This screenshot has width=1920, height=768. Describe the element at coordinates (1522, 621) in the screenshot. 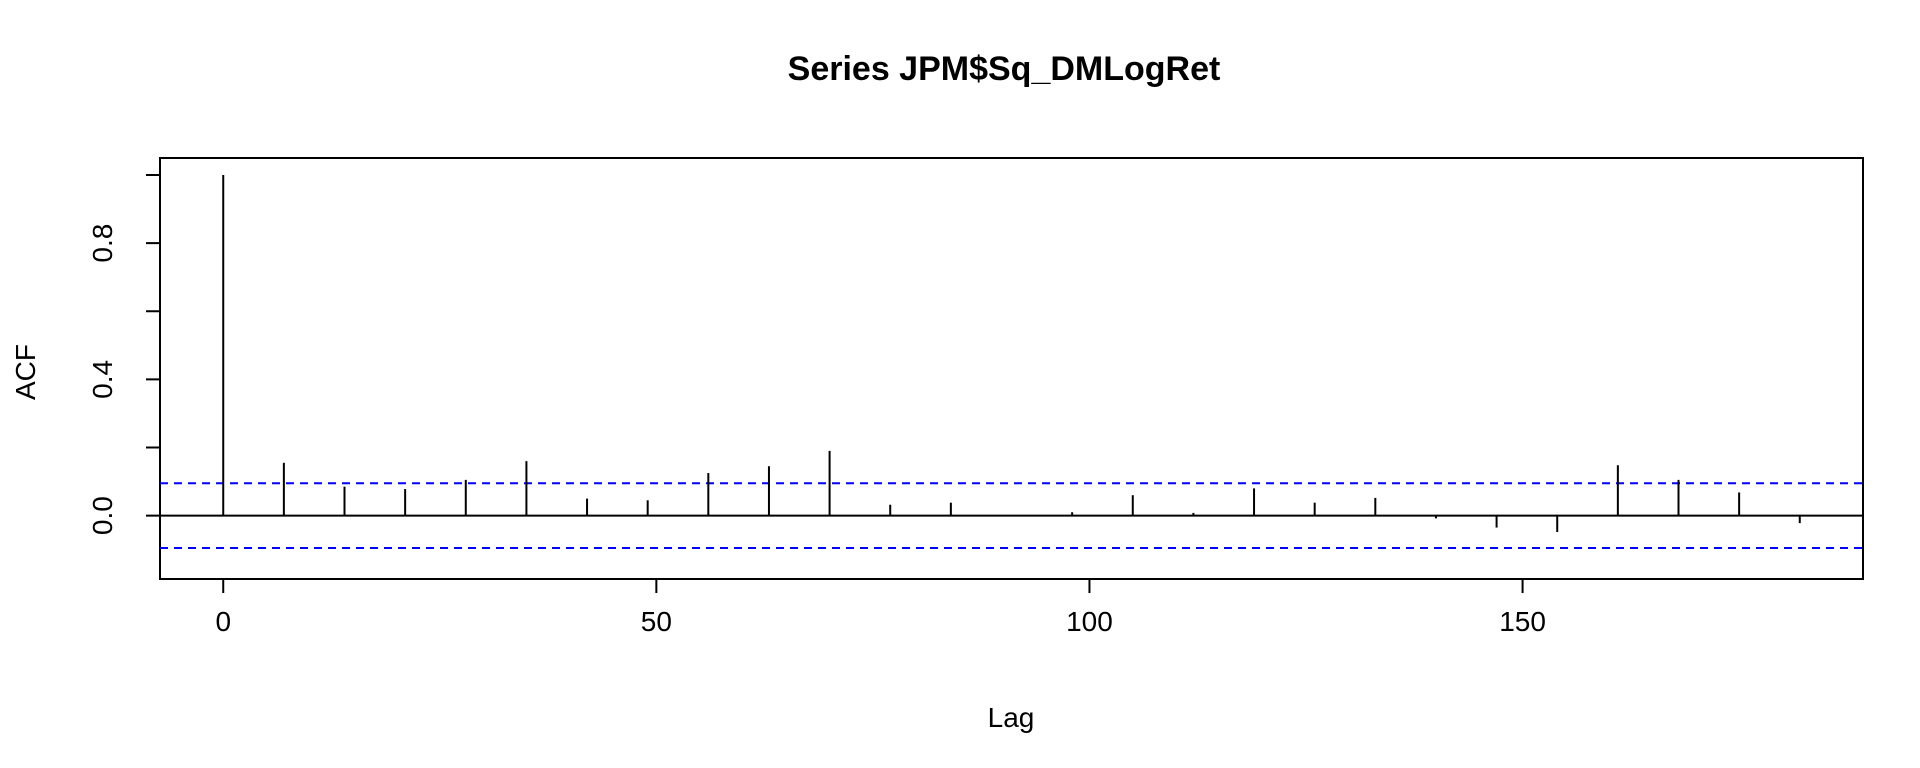

I see `x-tick-label: 150` at that location.